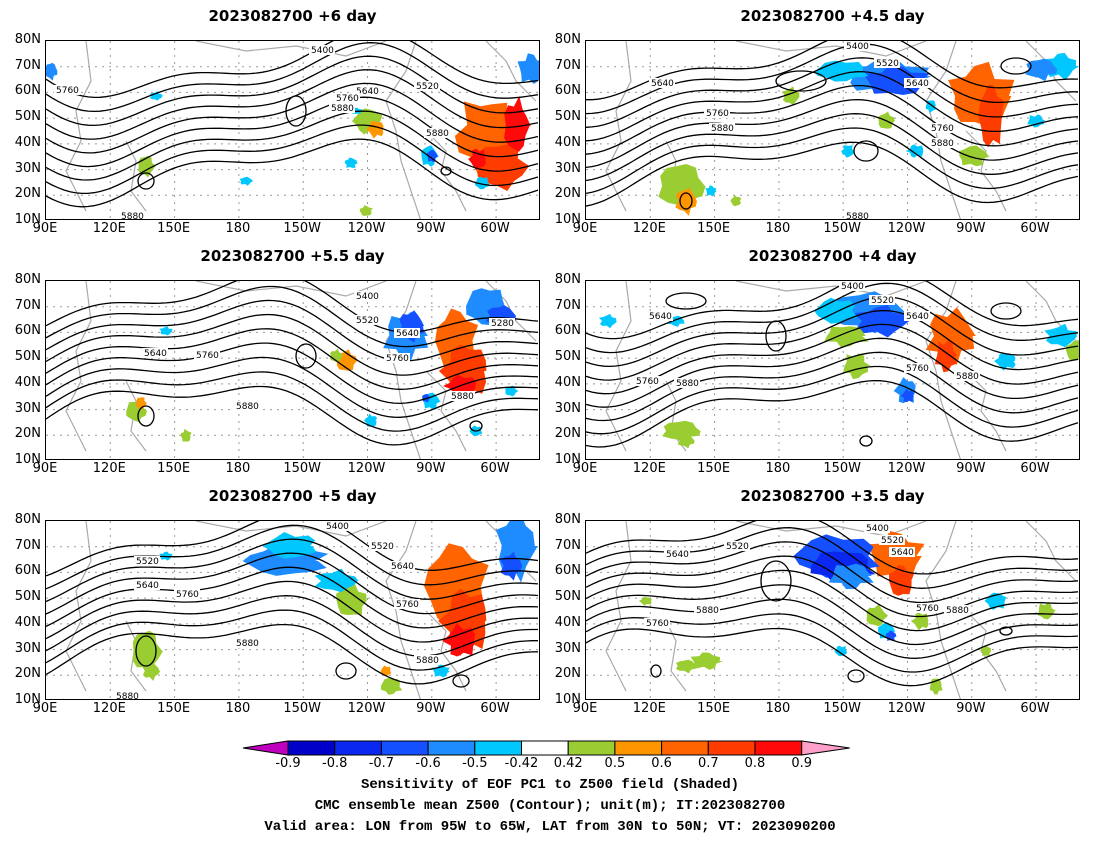 The image size is (1100, 850). Describe the element at coordinates (567, 434) in the screenshot. I see `lat-label: 20N` at that location.